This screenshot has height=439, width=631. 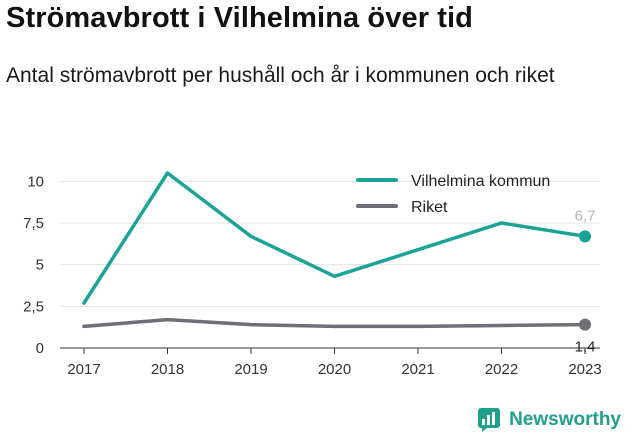 What do you see at coordinates (489, 420) in the screenshot?
I see `newsworthy-logo-icon` at bounding box center [489, 420].